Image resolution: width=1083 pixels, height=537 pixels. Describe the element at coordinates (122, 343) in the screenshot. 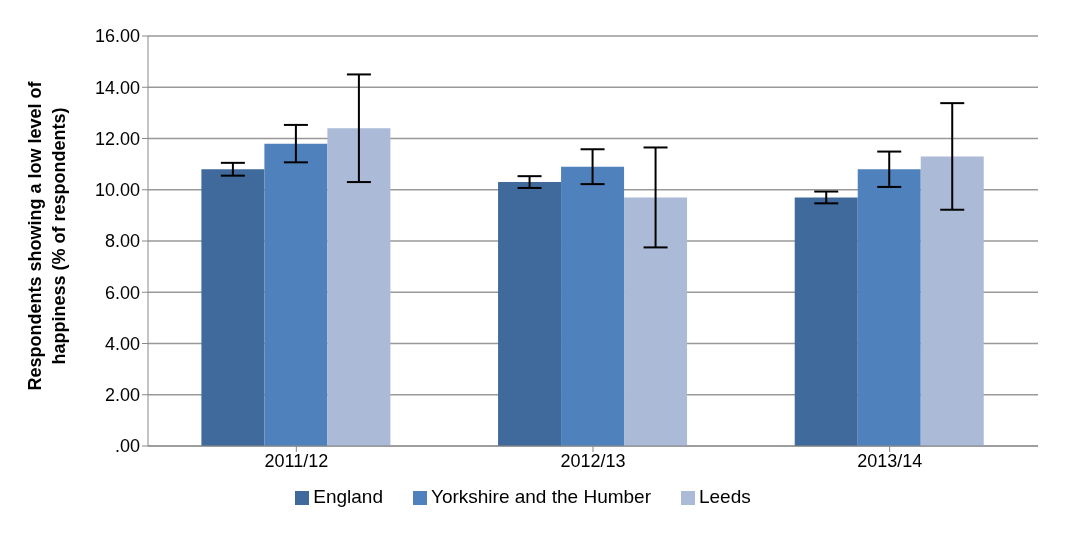

I see `y-tick-label: 4.00` at that location.